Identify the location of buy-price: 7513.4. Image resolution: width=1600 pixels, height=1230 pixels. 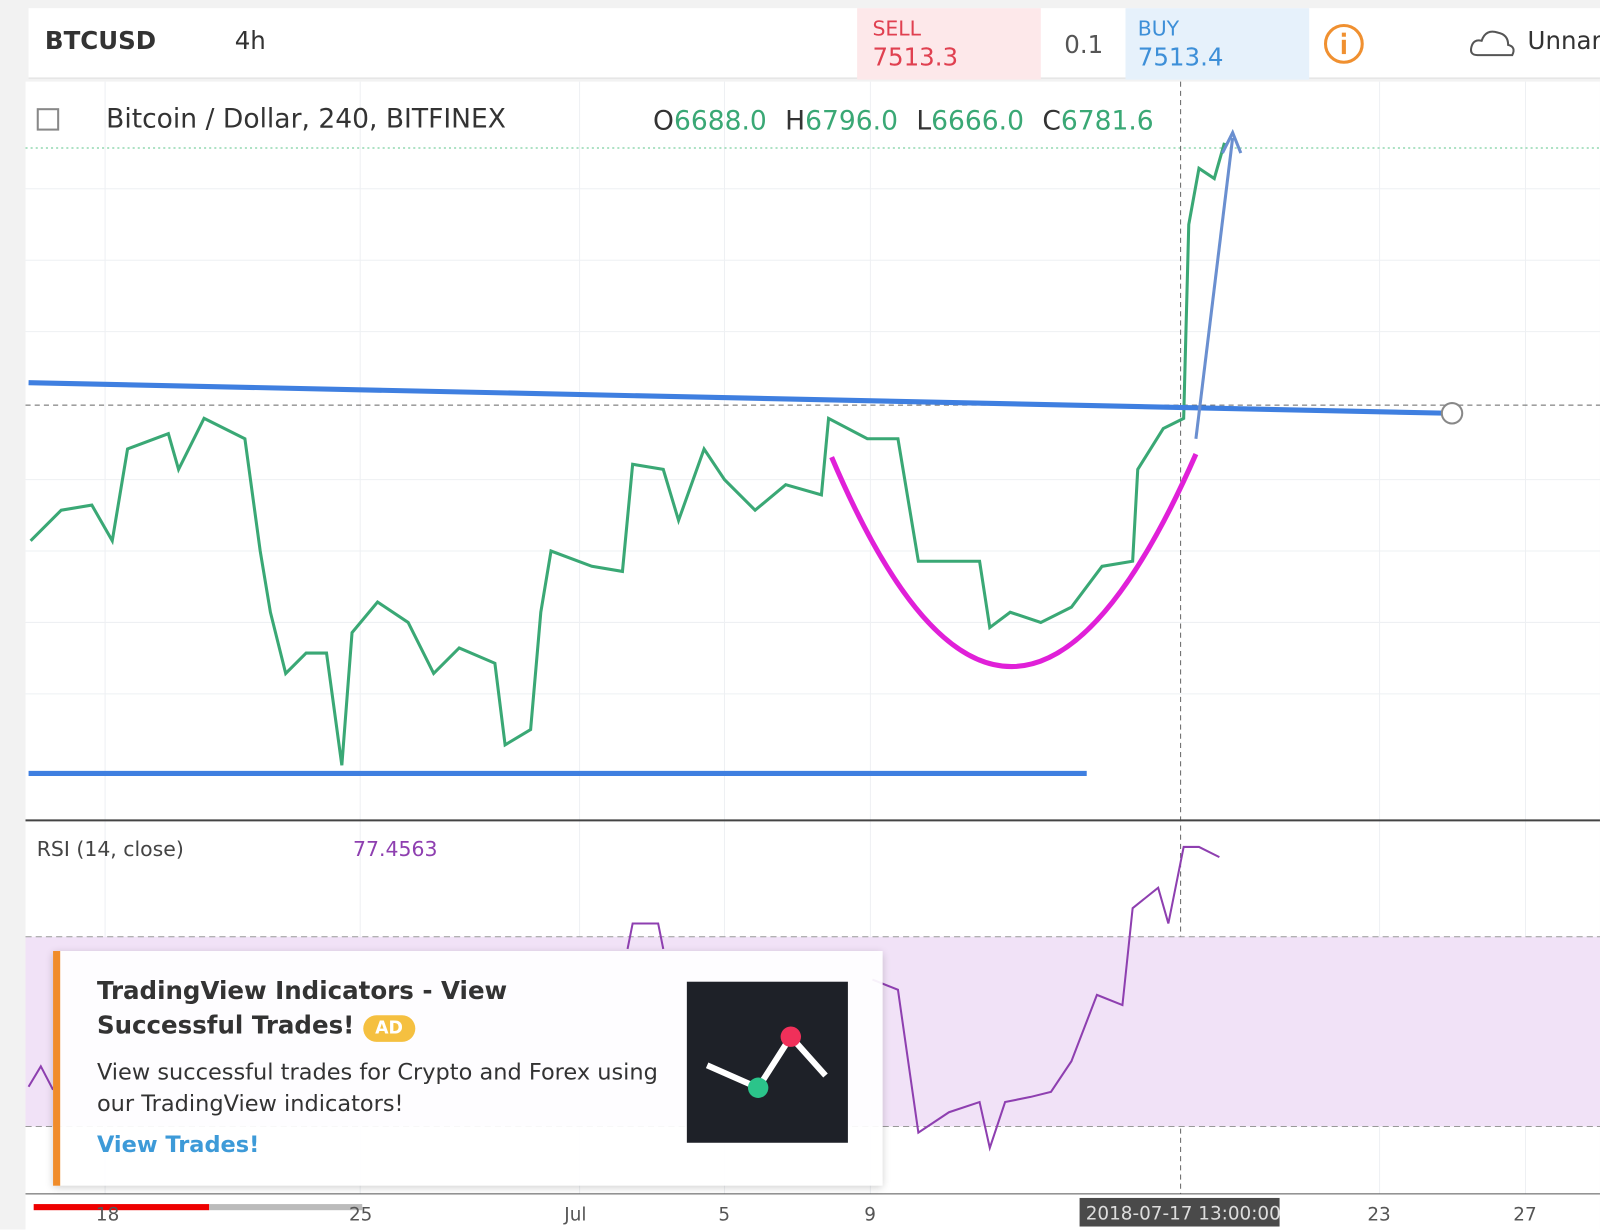
(1180, 57).